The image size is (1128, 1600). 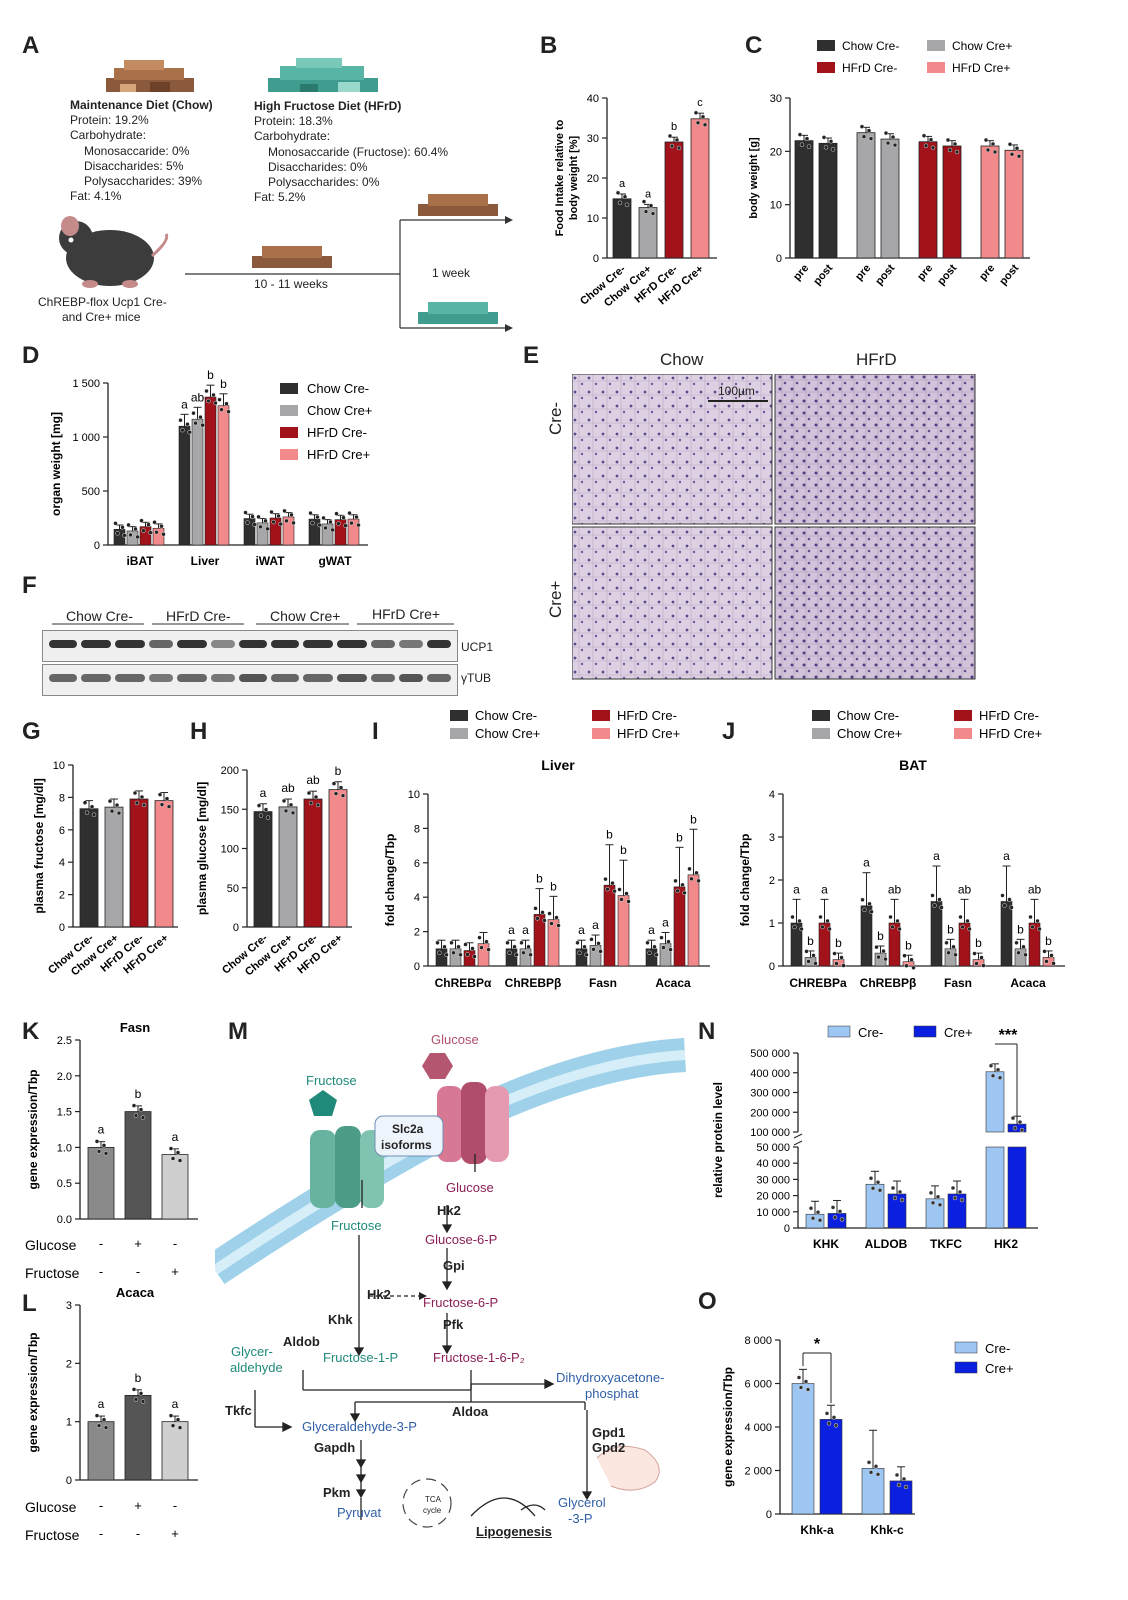 What do you see at coordinates (29, 585) in the screenshot?
I see `panel-label-f: F` at bounding box center [29, 585].